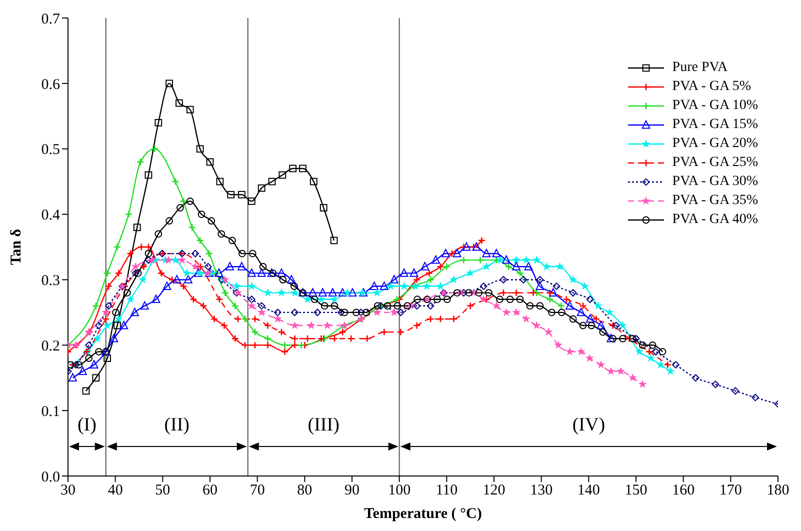  I want to click on y-tick-label: 0.2, so click(50, 346).